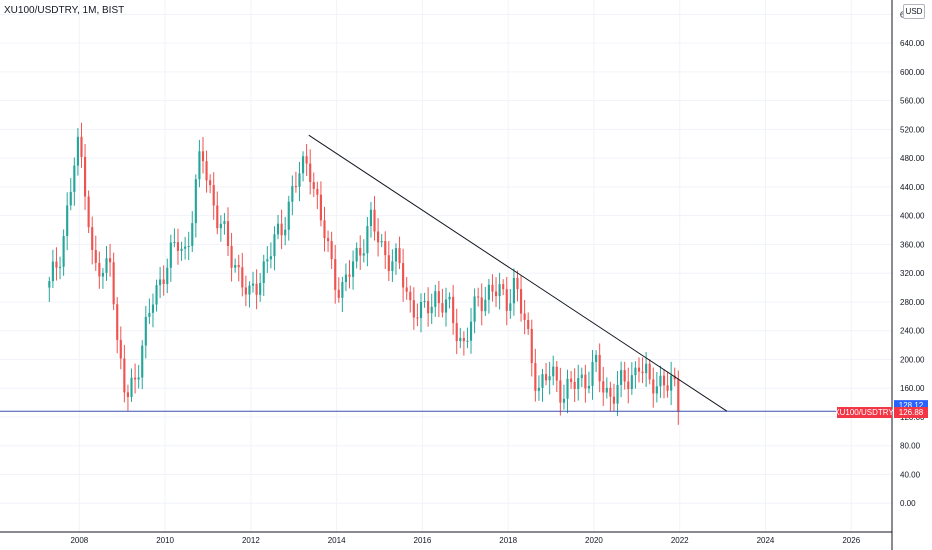  What do you see at coordinates (914, 11) in the screenshot?
I see `currency-badge: USD` at bounding box center [914, 11].